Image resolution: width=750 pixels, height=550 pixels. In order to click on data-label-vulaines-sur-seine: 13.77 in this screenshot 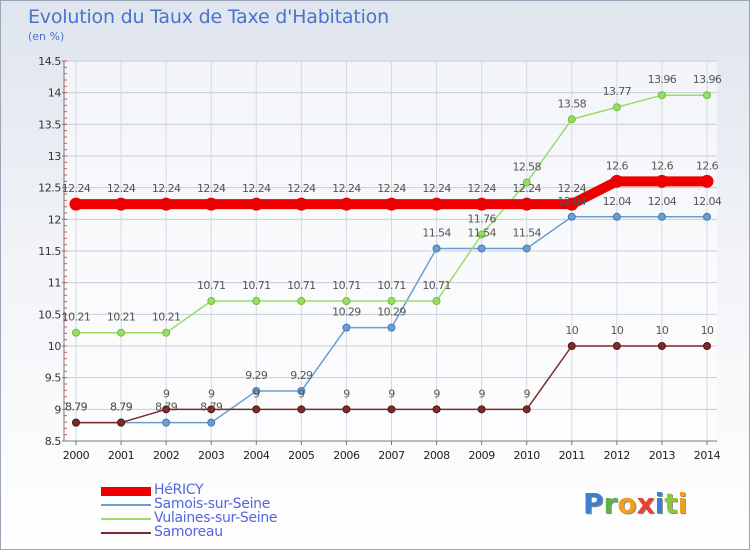, I will do `click(617, 91)`.